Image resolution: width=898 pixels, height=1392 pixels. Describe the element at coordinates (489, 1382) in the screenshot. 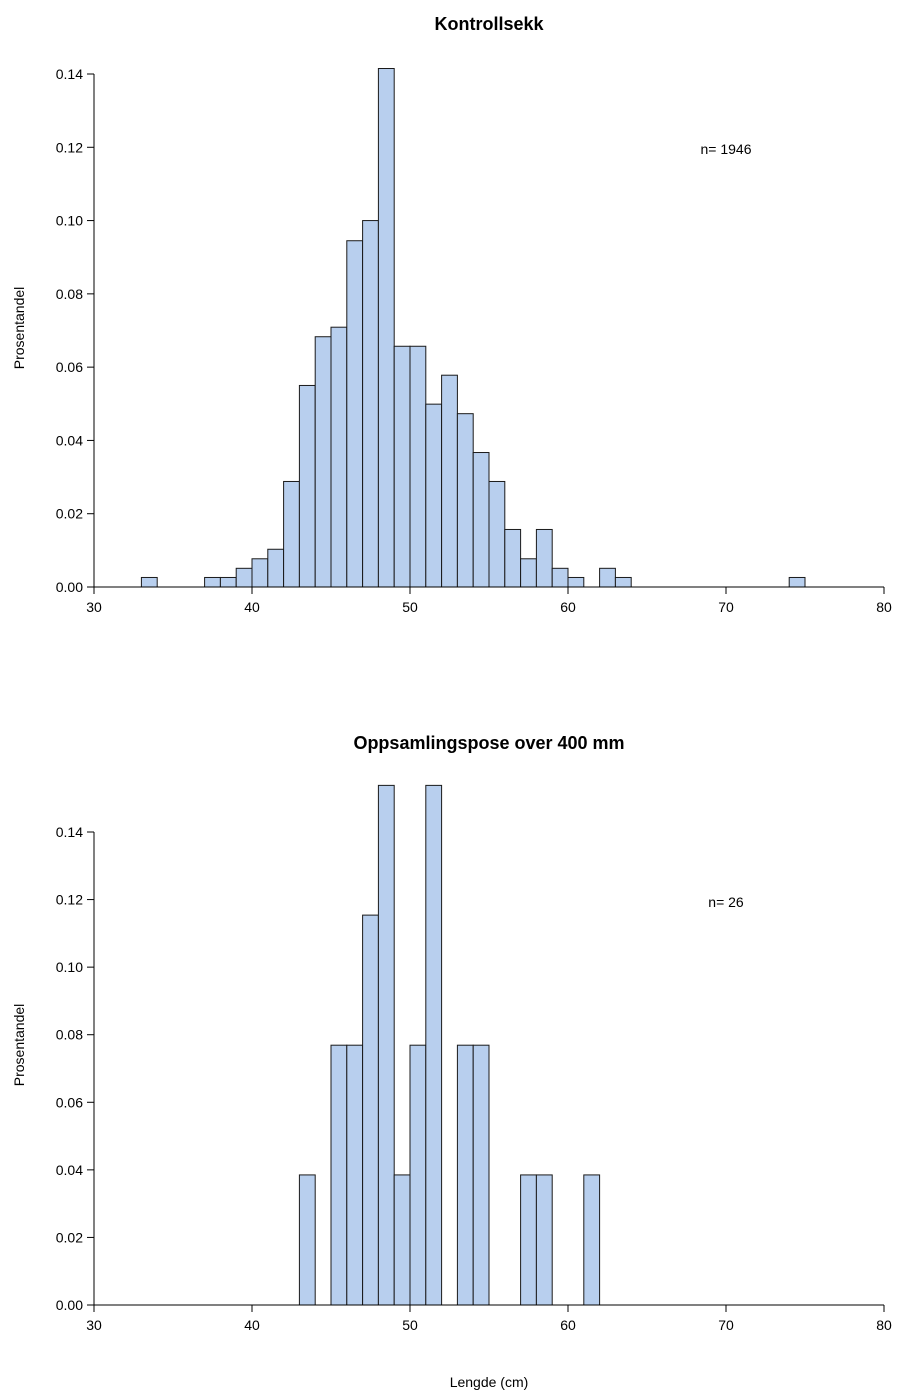

I see `x-axis-label: Lengde (cm)` at that location.